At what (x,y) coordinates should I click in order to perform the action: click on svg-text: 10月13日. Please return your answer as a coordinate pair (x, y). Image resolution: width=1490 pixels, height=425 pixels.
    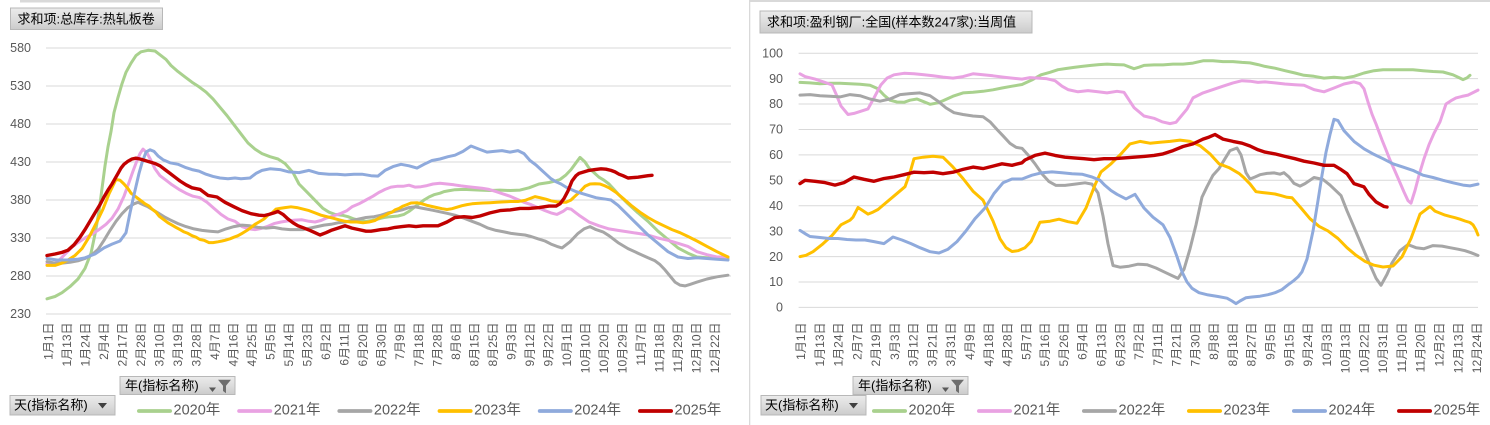
    Looking at the image, I should click on (1346, 348).